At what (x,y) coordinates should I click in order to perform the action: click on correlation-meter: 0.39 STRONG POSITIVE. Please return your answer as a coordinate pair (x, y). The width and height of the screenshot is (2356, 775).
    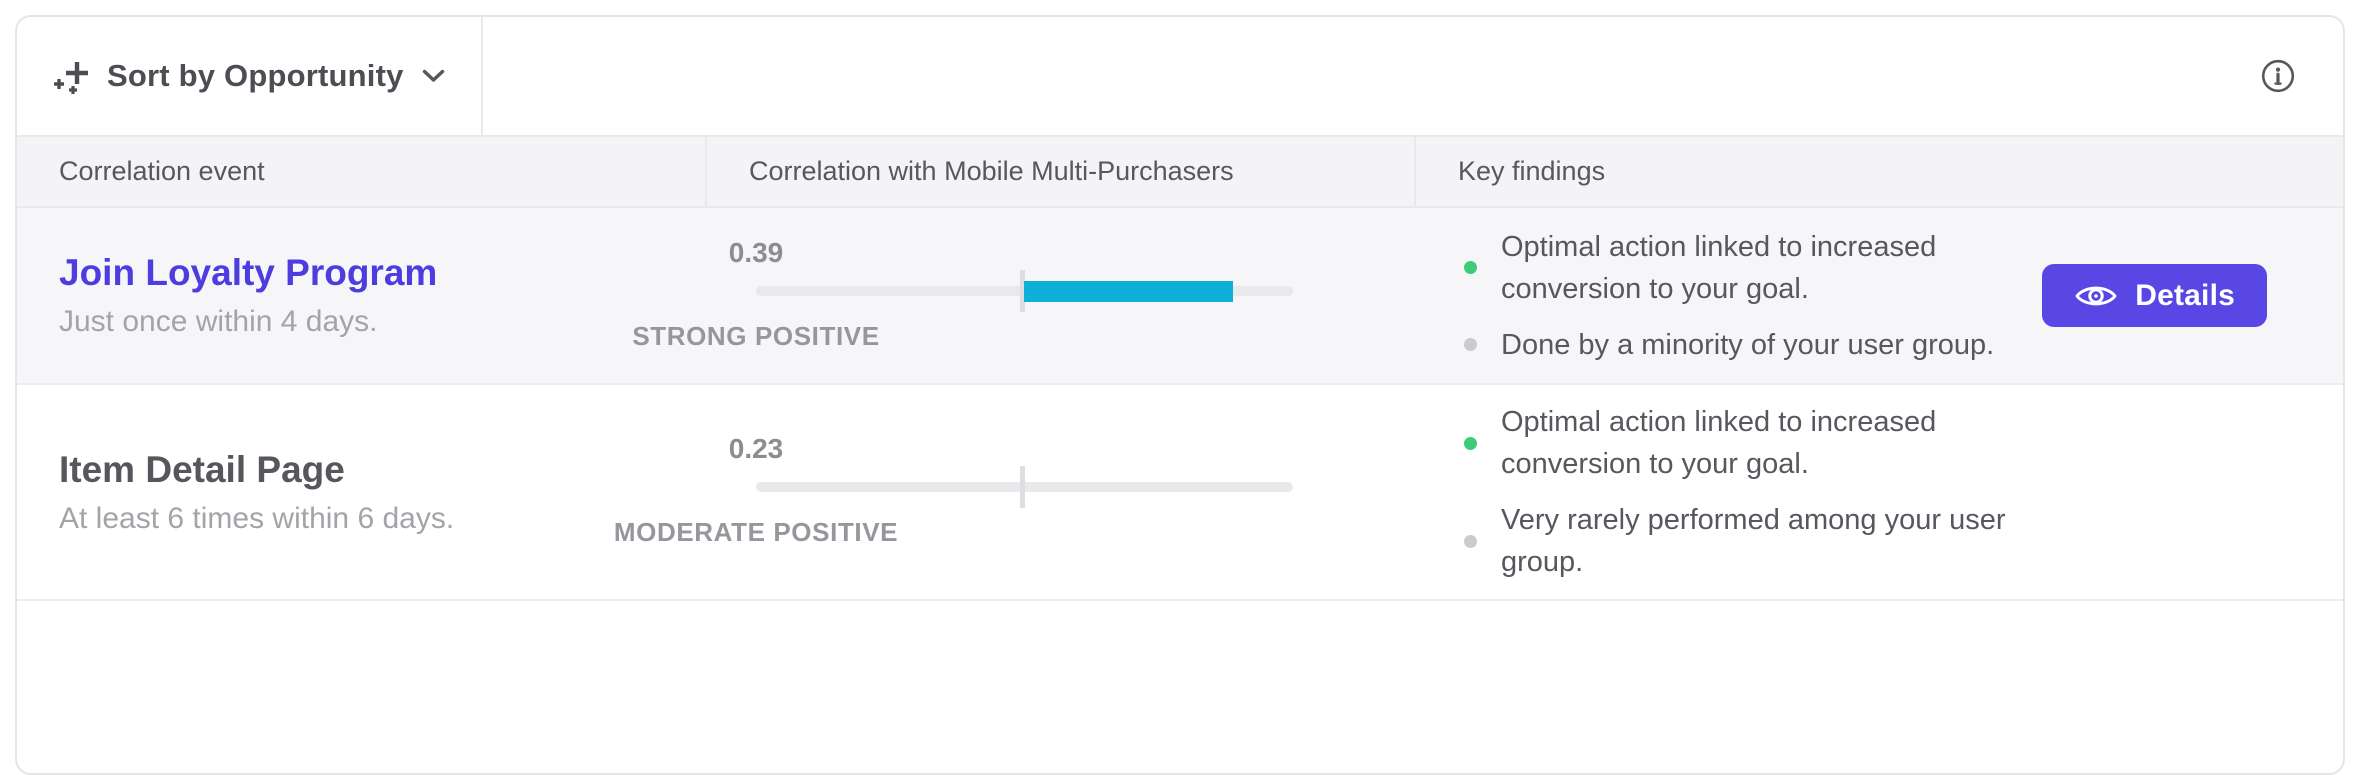
    Looking at the image, I should click on (962, 296).